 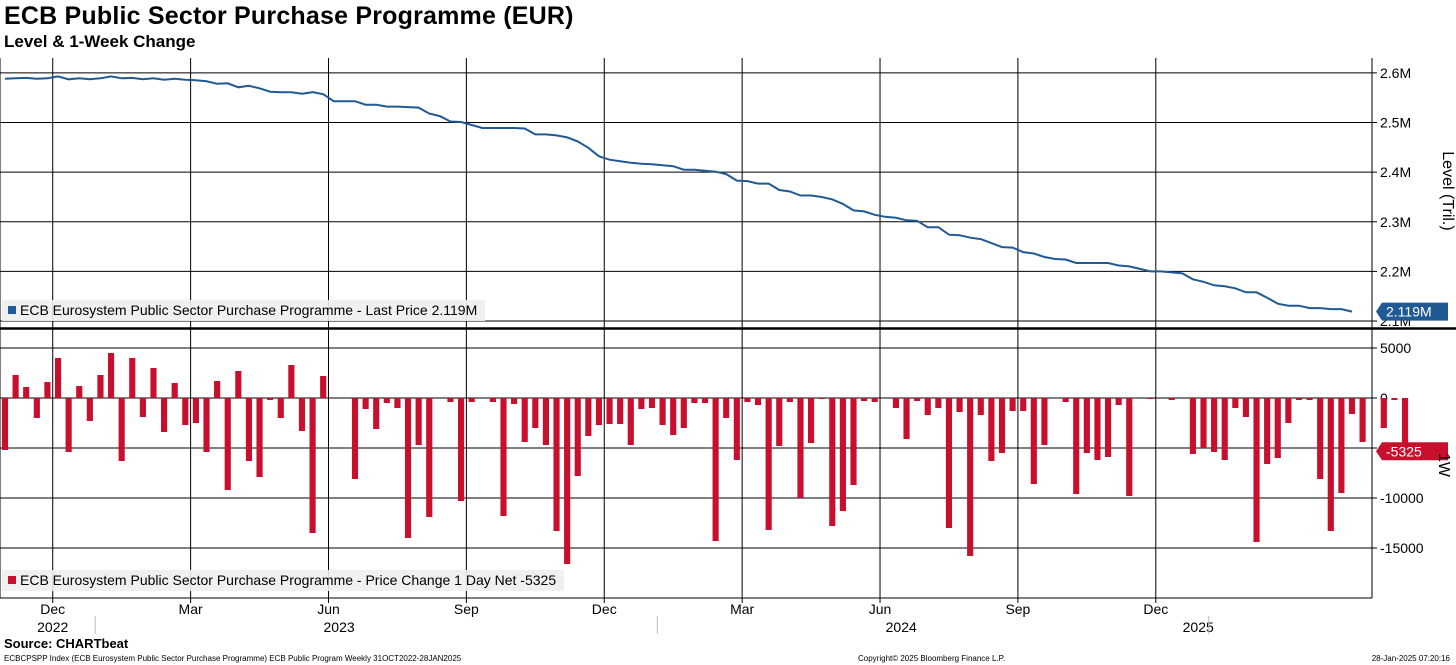 I want to click on last-value-badge-level-shape, so click(x=1412, y=311).